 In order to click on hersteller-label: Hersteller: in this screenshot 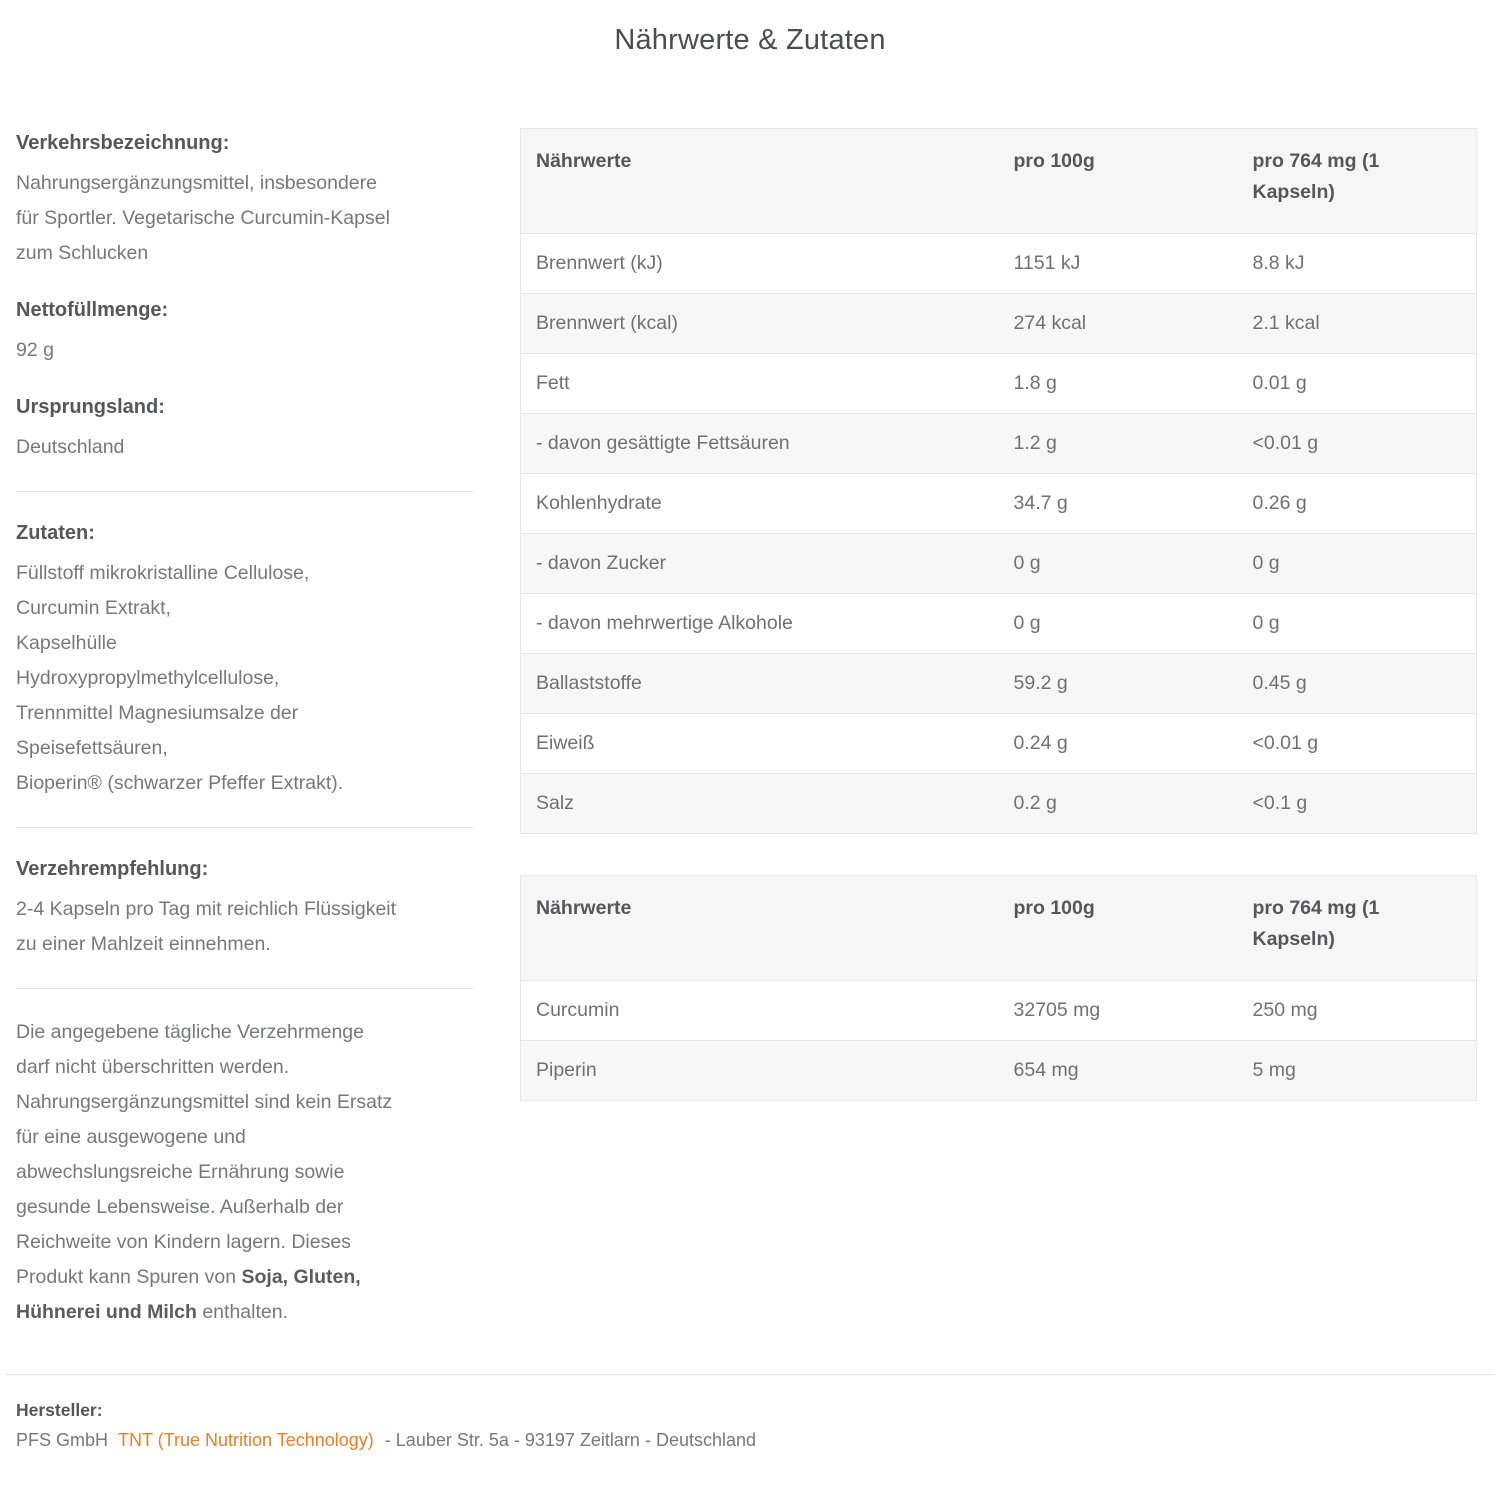, I will do `click(59, 1410)`.